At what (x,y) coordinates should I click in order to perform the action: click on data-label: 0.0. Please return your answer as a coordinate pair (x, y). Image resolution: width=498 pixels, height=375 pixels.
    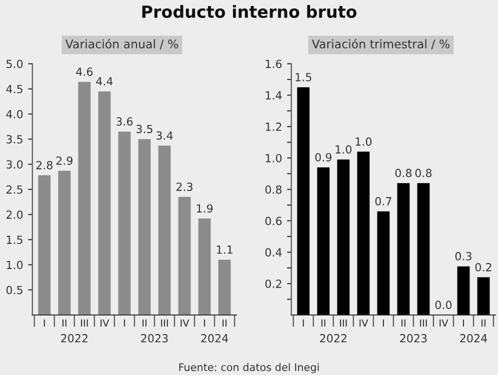
    Looking at the image, I should click on (443, 305).